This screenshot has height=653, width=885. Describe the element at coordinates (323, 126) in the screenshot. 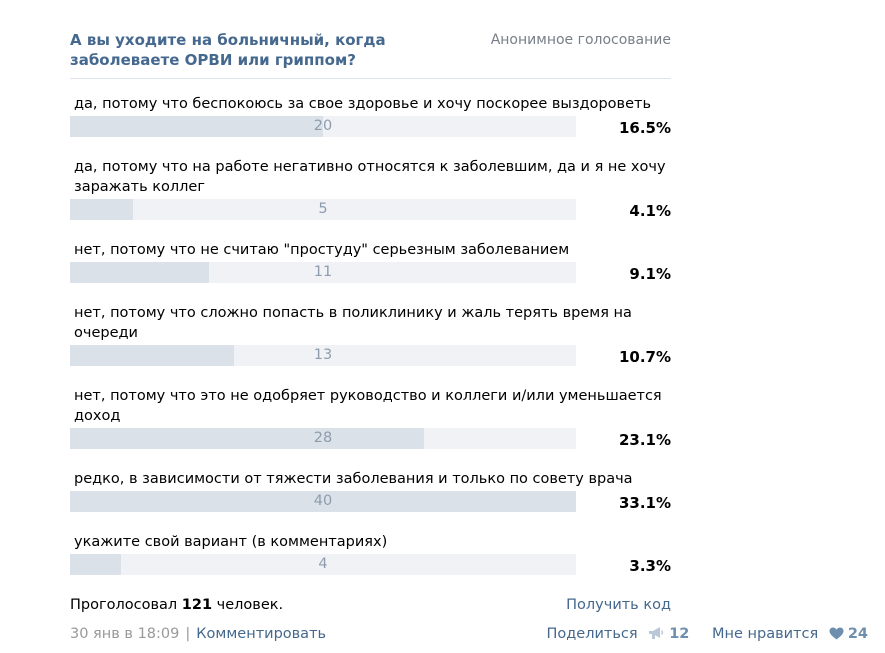

I see `poll-vote-count: 20` at that location.